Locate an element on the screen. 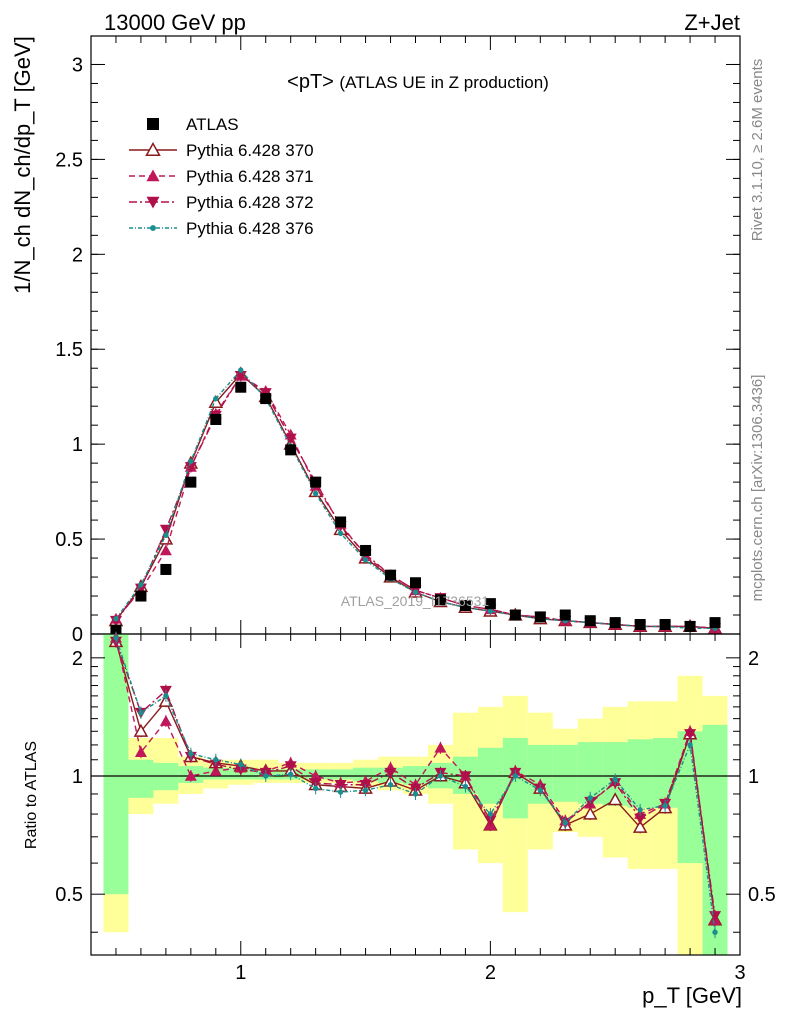 The height and width of the screenshot is (1024, 786). plot-title-sub: (ATLAS UE in Z production) is located at coordinates (443, 82).